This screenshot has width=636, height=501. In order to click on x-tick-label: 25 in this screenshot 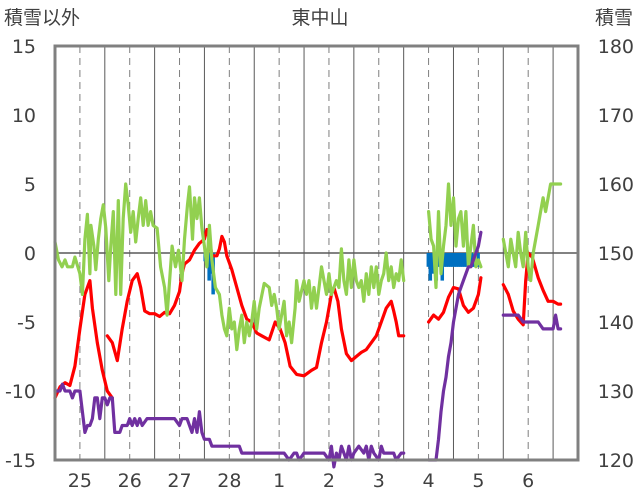, I will do `click(80, 481)`.